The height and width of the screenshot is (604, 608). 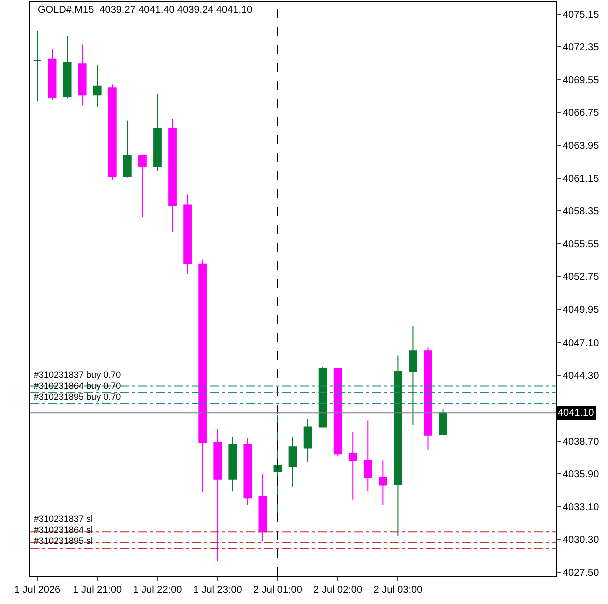 What do you see at coordinates (98, 590) in the screenshot?
I see `x-tick-label: 1 Jul 21:00` at bounding box center [98, 590].